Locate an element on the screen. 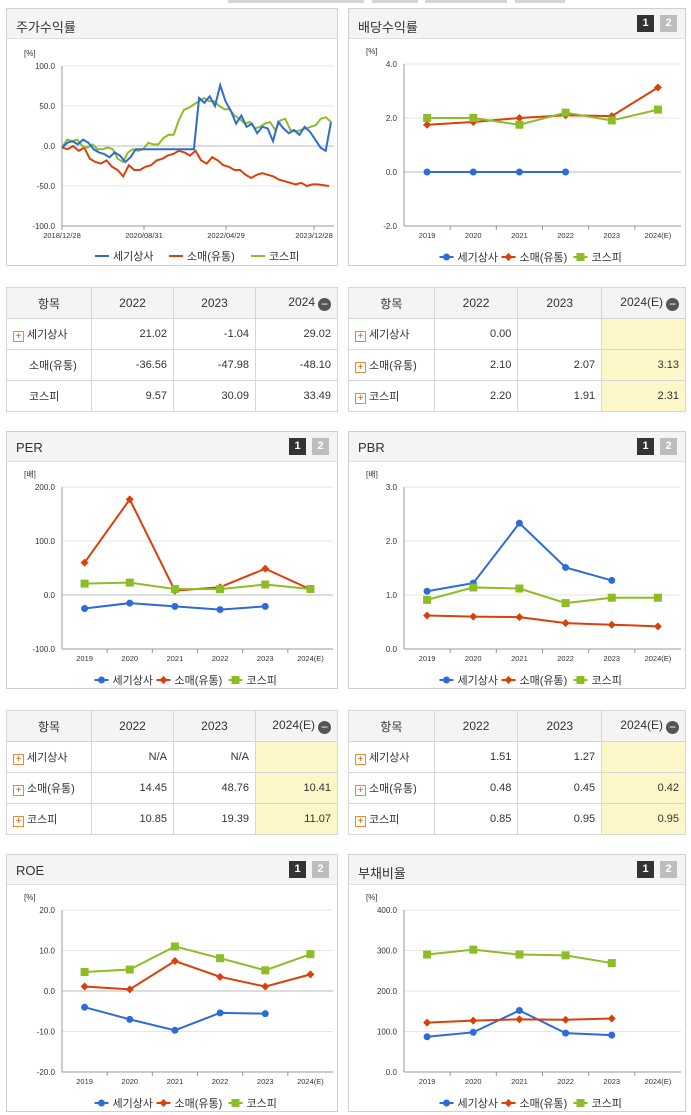 Image resolution: width=691 pixels, height=1115 pixels. table-row: + 세기상사 1.51 1.27 is located at coordinates (517, 757).